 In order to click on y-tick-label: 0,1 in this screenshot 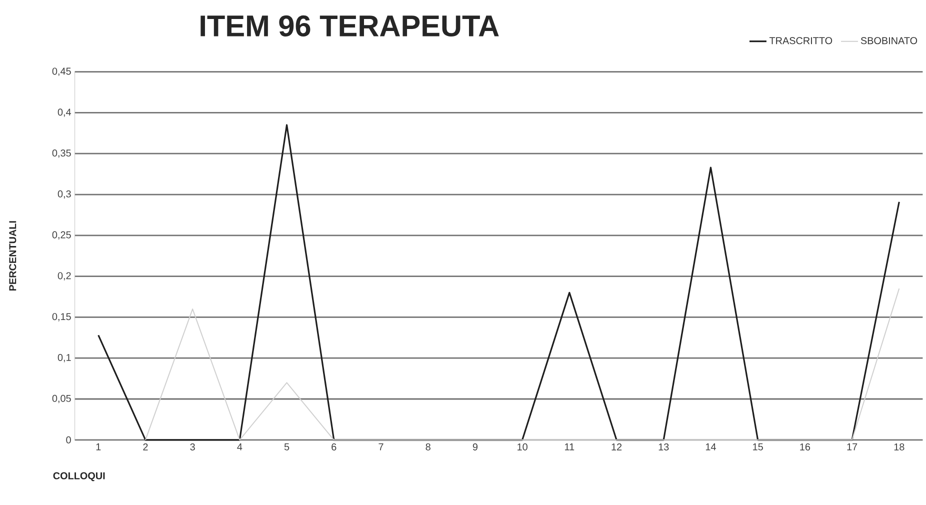, I will do `click(64, 358)`.